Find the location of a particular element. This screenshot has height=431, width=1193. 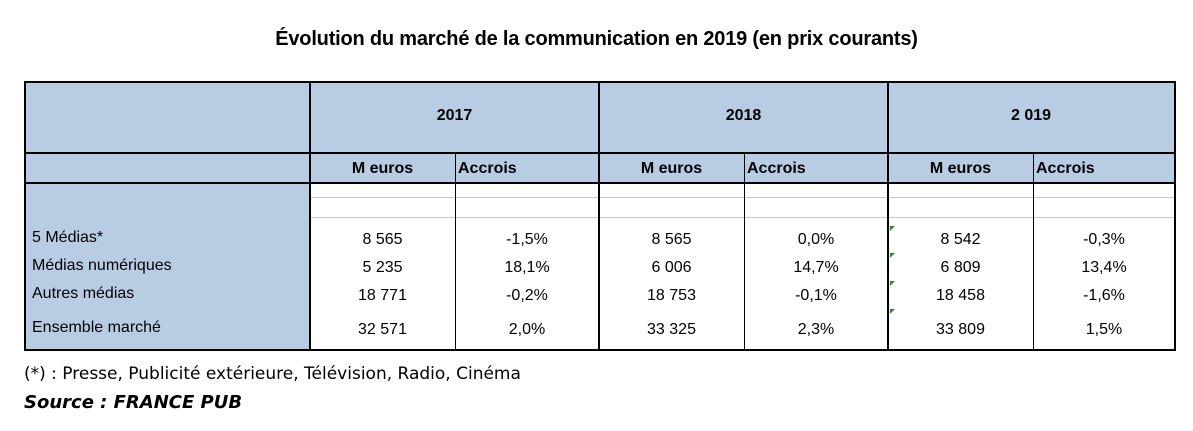

subheader-accrois-2019: Accrois is located at coordinates (1065, 168).